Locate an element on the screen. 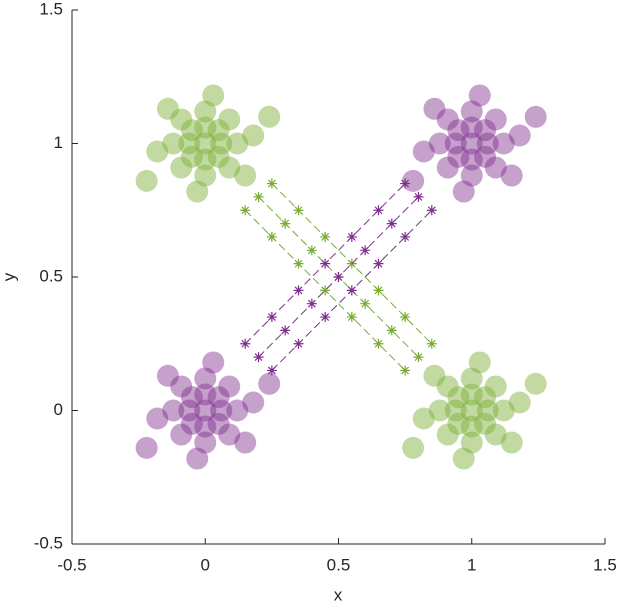 This screenshot has width=622, height=607. x-tick-label: 0.5 is located at coordinates (339, 564).